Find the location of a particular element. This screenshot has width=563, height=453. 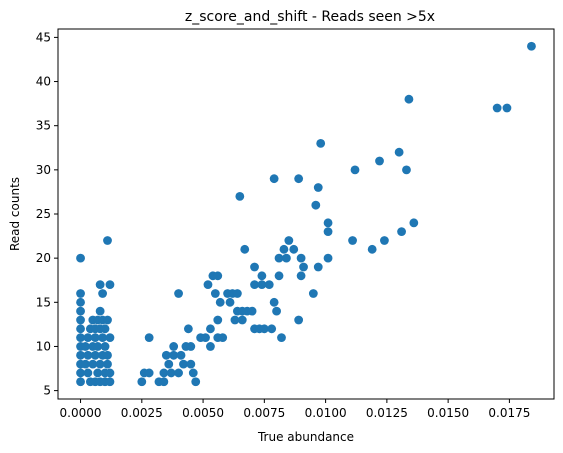

y-tick-label: 25 is located at coordinates (43, 214).